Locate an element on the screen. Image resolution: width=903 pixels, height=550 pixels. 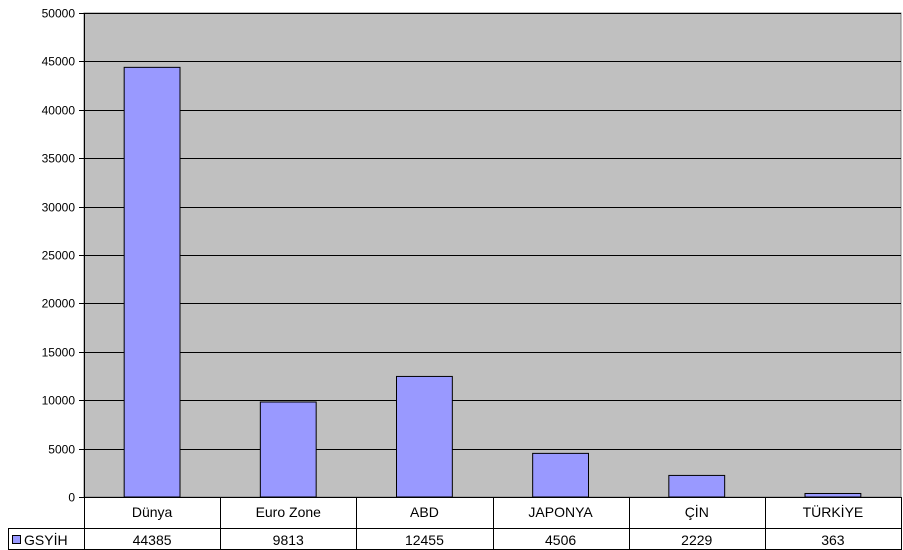
y-tick-label: 40000 is located at coordinates (59, 111).